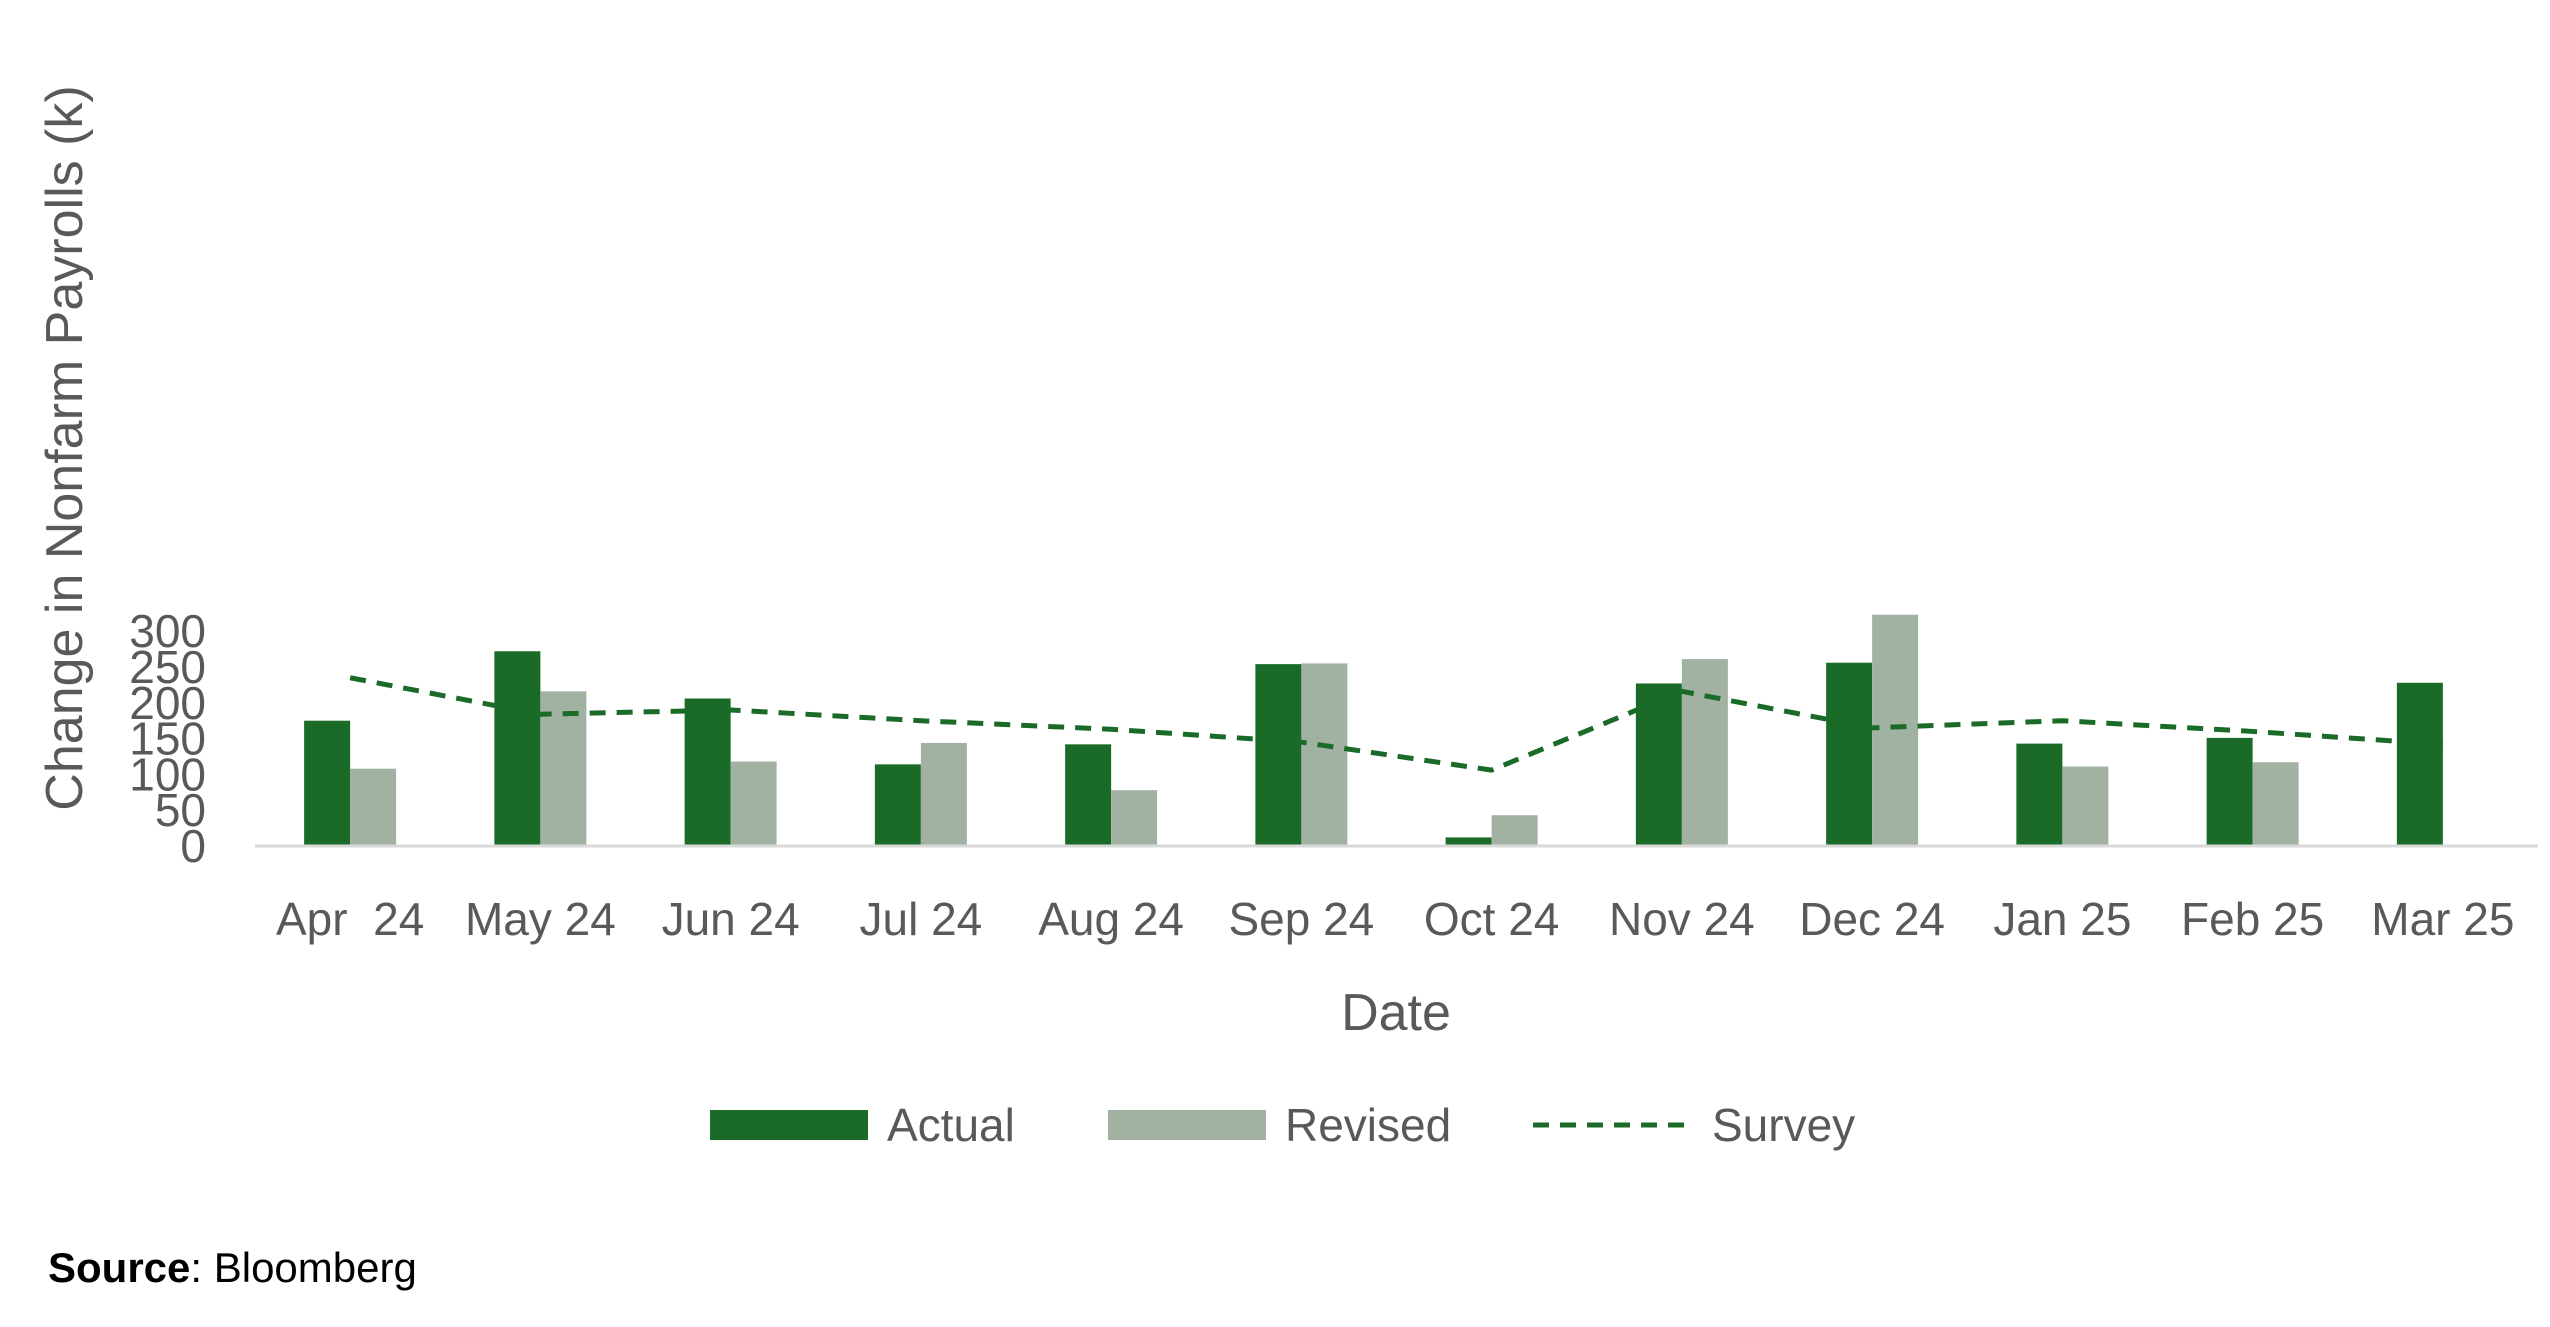 Image resolution: width=2550 pixels, height=1327 pixels. What do you see at coordinates (1187, 1125) in the screenshot?
I see `legend-swatch-revised` at bounding box center [1187, 1125].